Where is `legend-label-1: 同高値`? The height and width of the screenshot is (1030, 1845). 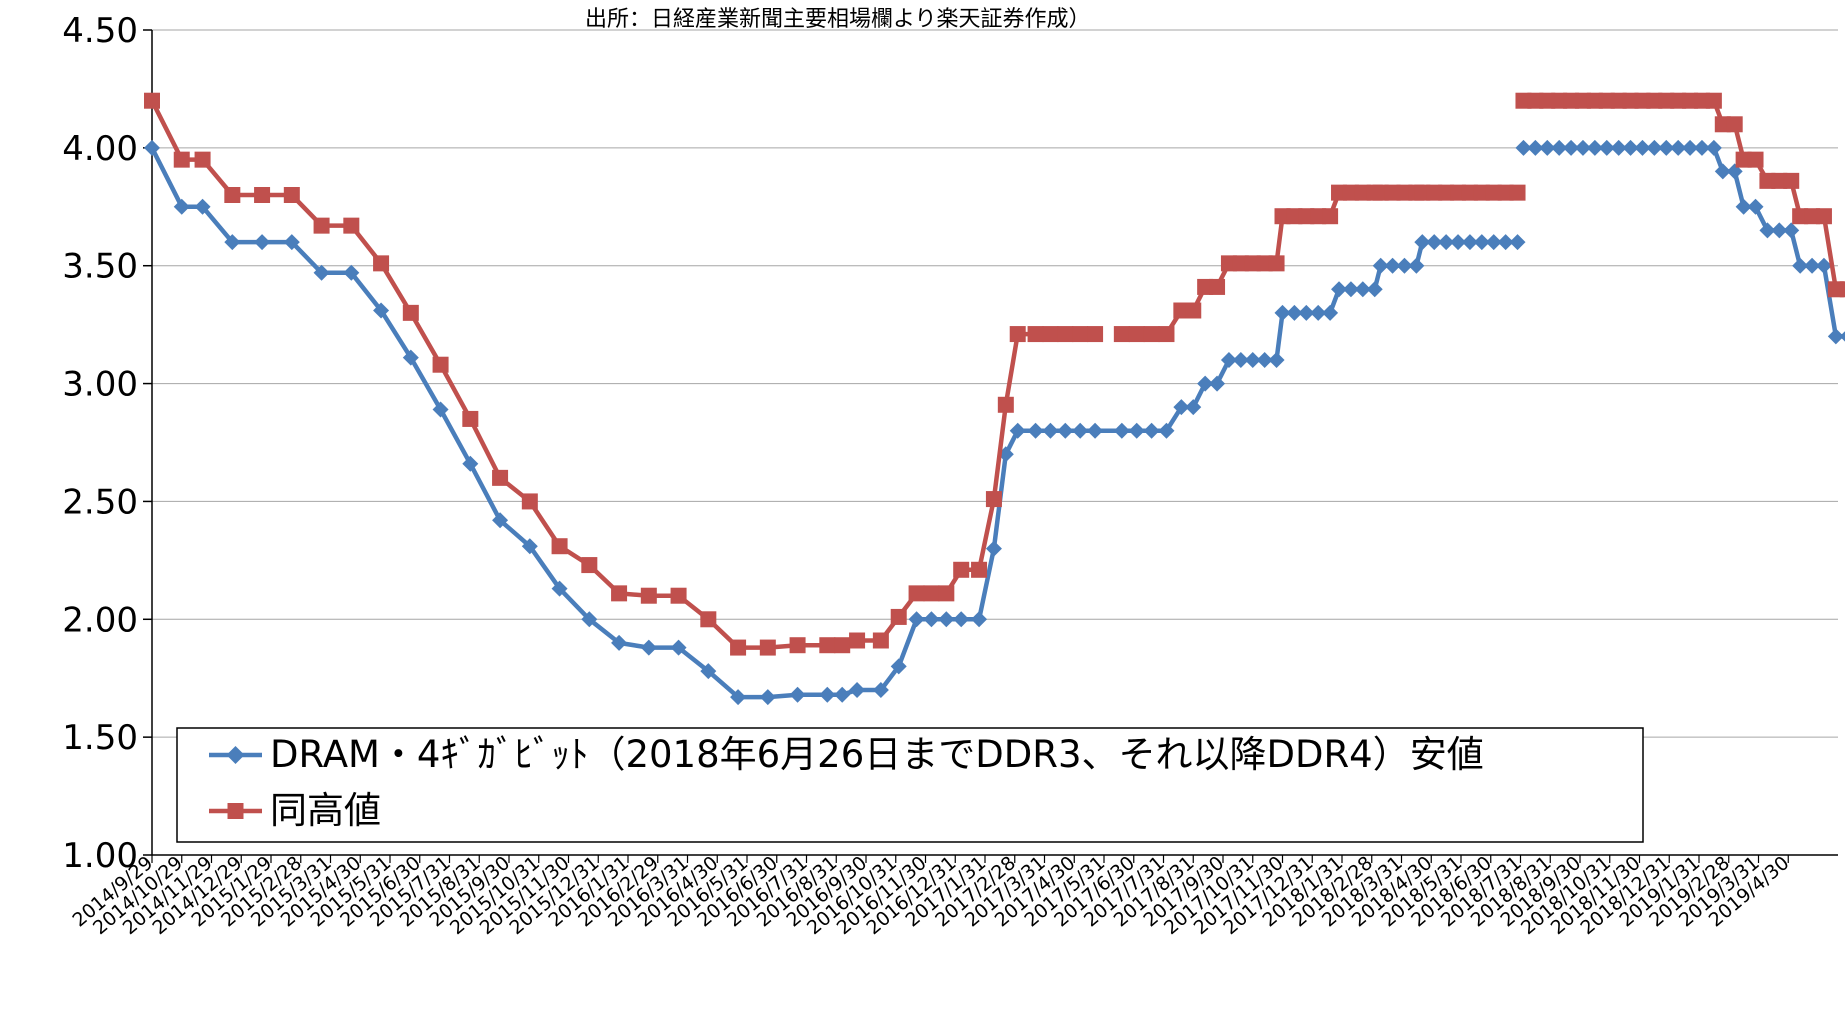 legend-label-1: 同高値 is located at coordinates (325, 810).